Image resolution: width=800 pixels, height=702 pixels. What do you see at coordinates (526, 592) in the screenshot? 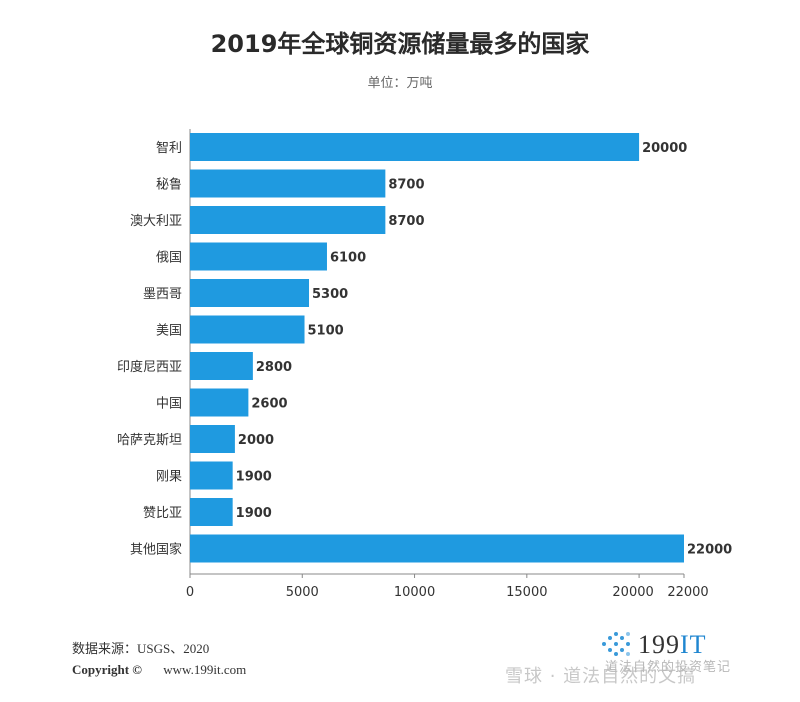
I see `x-tick-label-3: 15000` at bounding box center [526, 592].